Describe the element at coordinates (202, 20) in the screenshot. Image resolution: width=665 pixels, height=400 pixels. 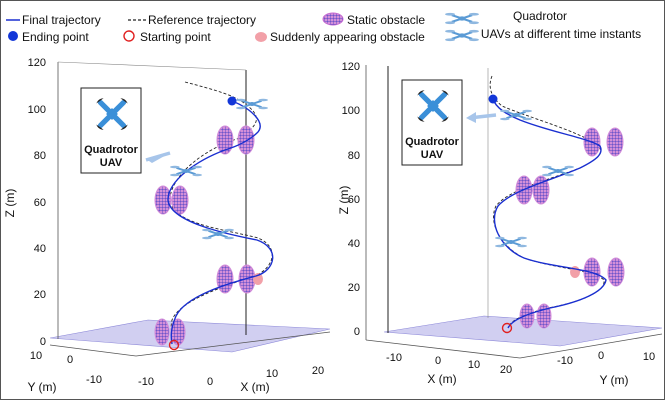
I see `legend-reference-trajectory-label: Reference trajectory` at that location.